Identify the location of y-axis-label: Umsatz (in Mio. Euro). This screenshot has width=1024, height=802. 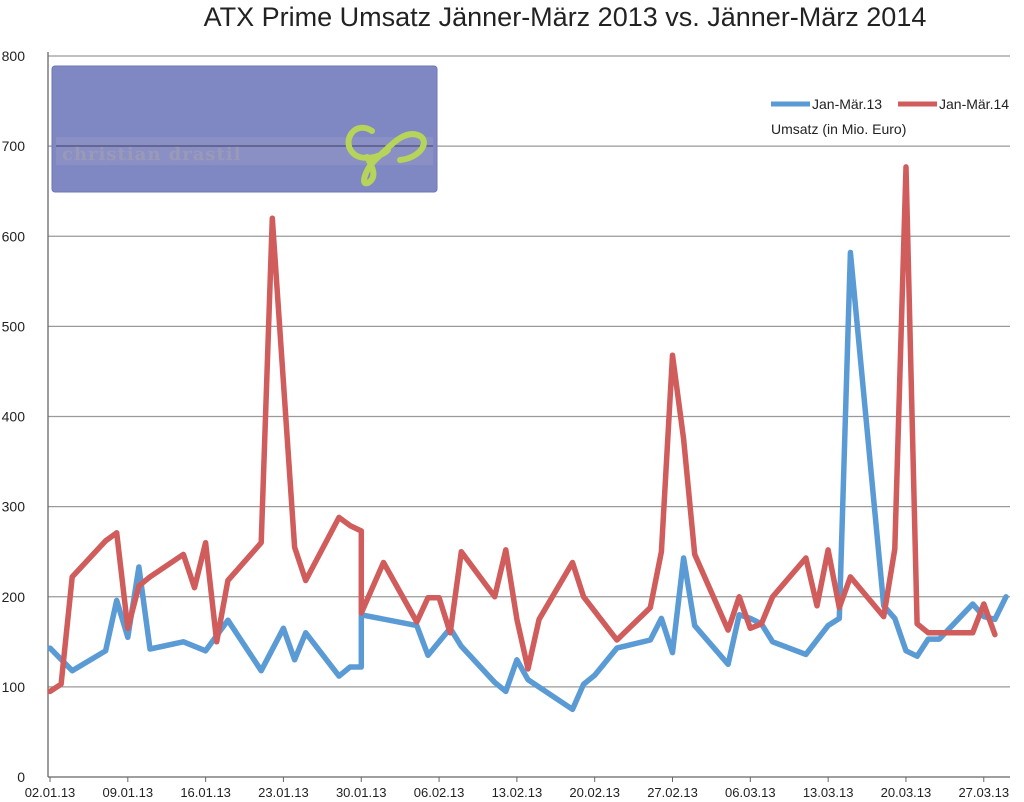
(838, 129).